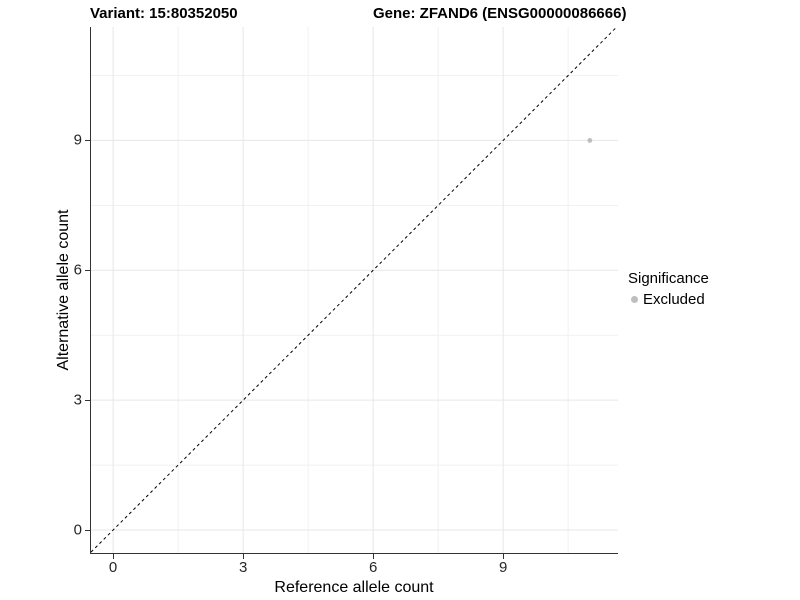 The width and height of the screenshot is (800, 600). What do you see at coordinates (668, 289) in the screenshot?
I see `legend: Significance Excluded` at bounding box center [668, 289].